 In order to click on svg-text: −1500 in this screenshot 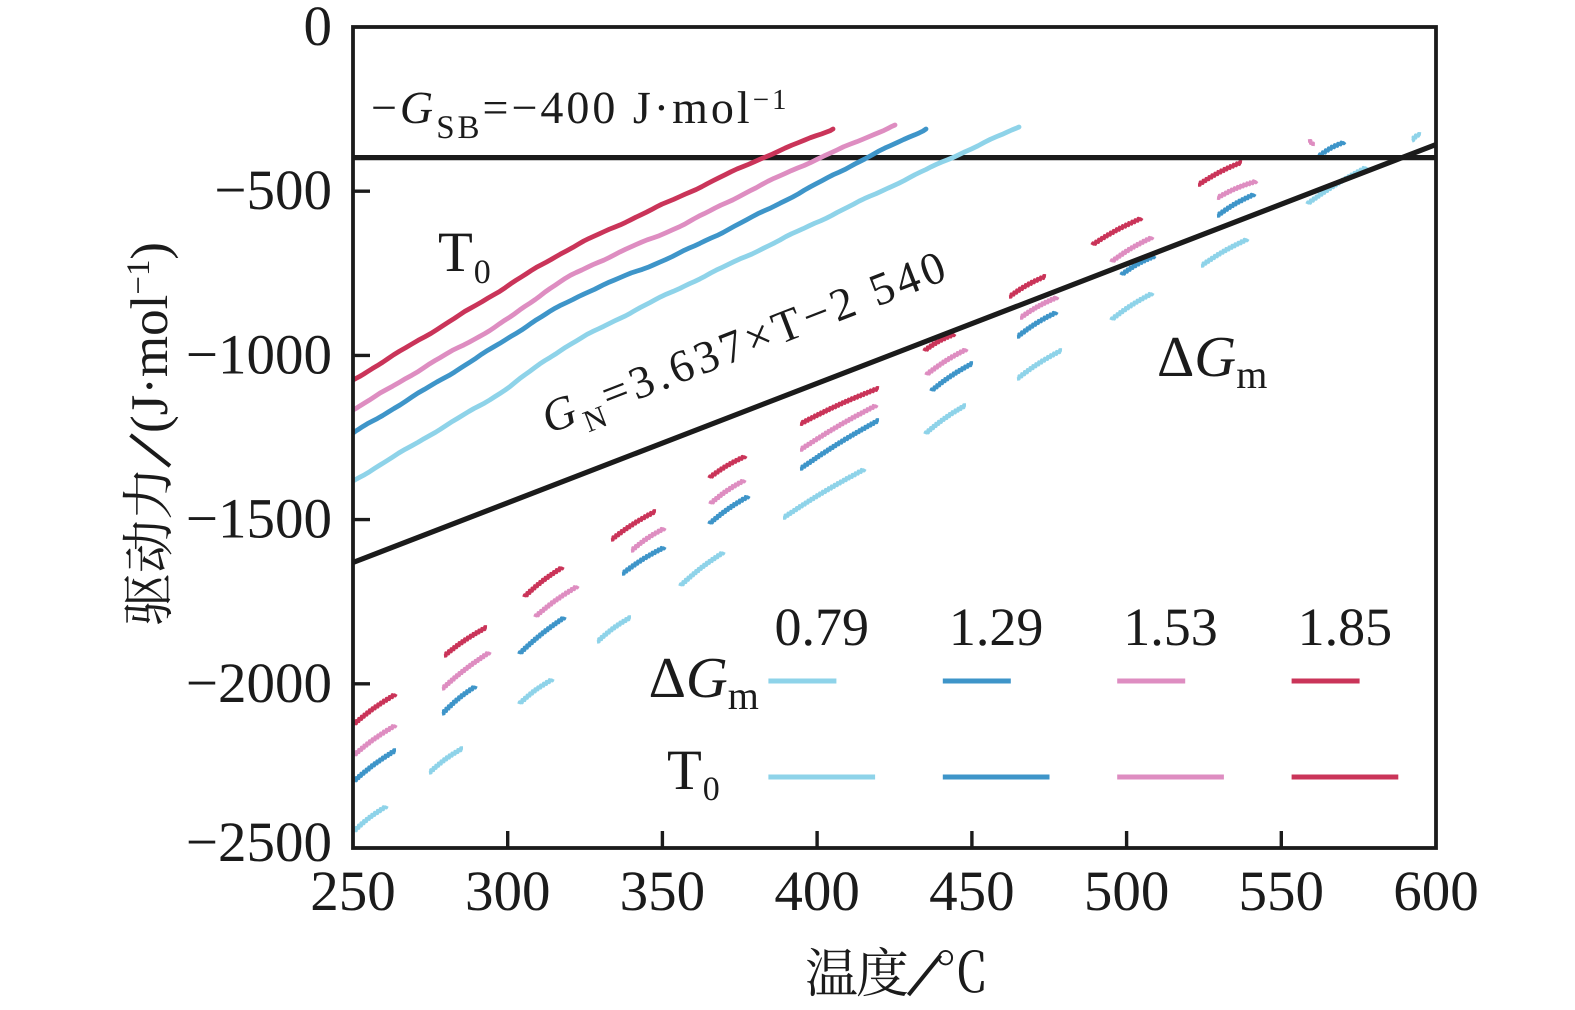, I will do `click(259, 519)`.